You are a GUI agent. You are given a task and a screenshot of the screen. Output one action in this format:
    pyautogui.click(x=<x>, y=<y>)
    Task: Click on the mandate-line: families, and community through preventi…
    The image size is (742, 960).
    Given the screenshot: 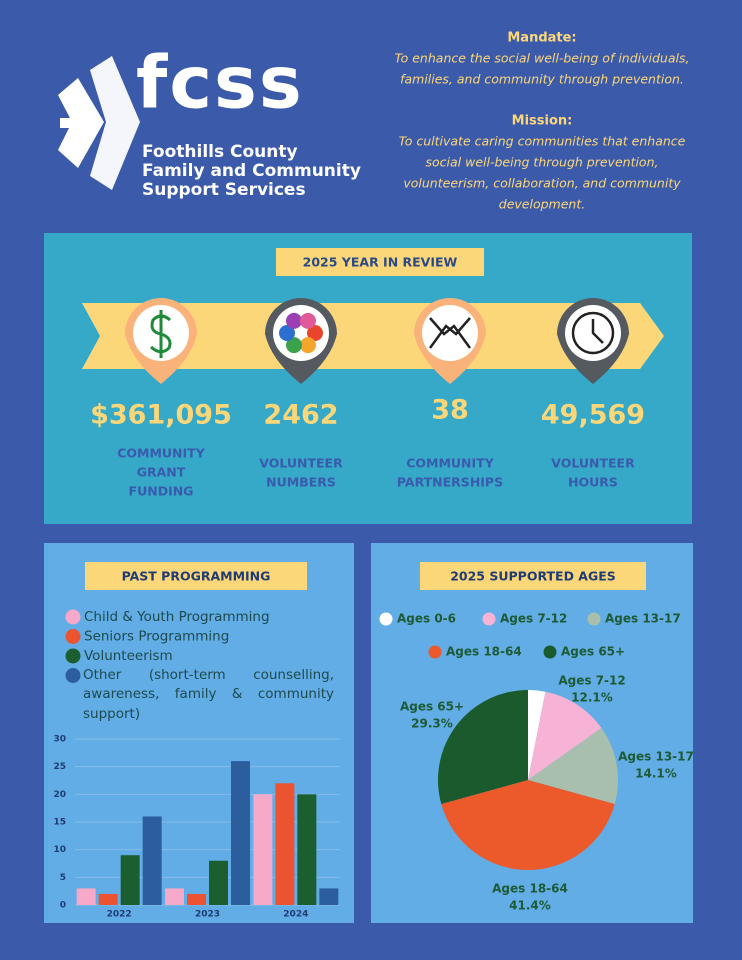 What is the action you would take?
    pyautogui.click(x=542, y=79)
    